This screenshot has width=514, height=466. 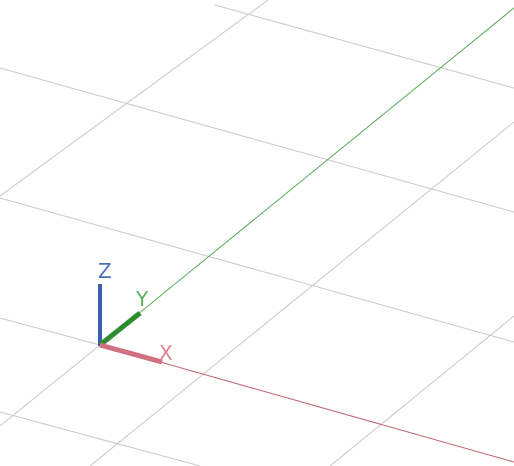 I want to click on y-label: Y, so click(x=142, y=299).